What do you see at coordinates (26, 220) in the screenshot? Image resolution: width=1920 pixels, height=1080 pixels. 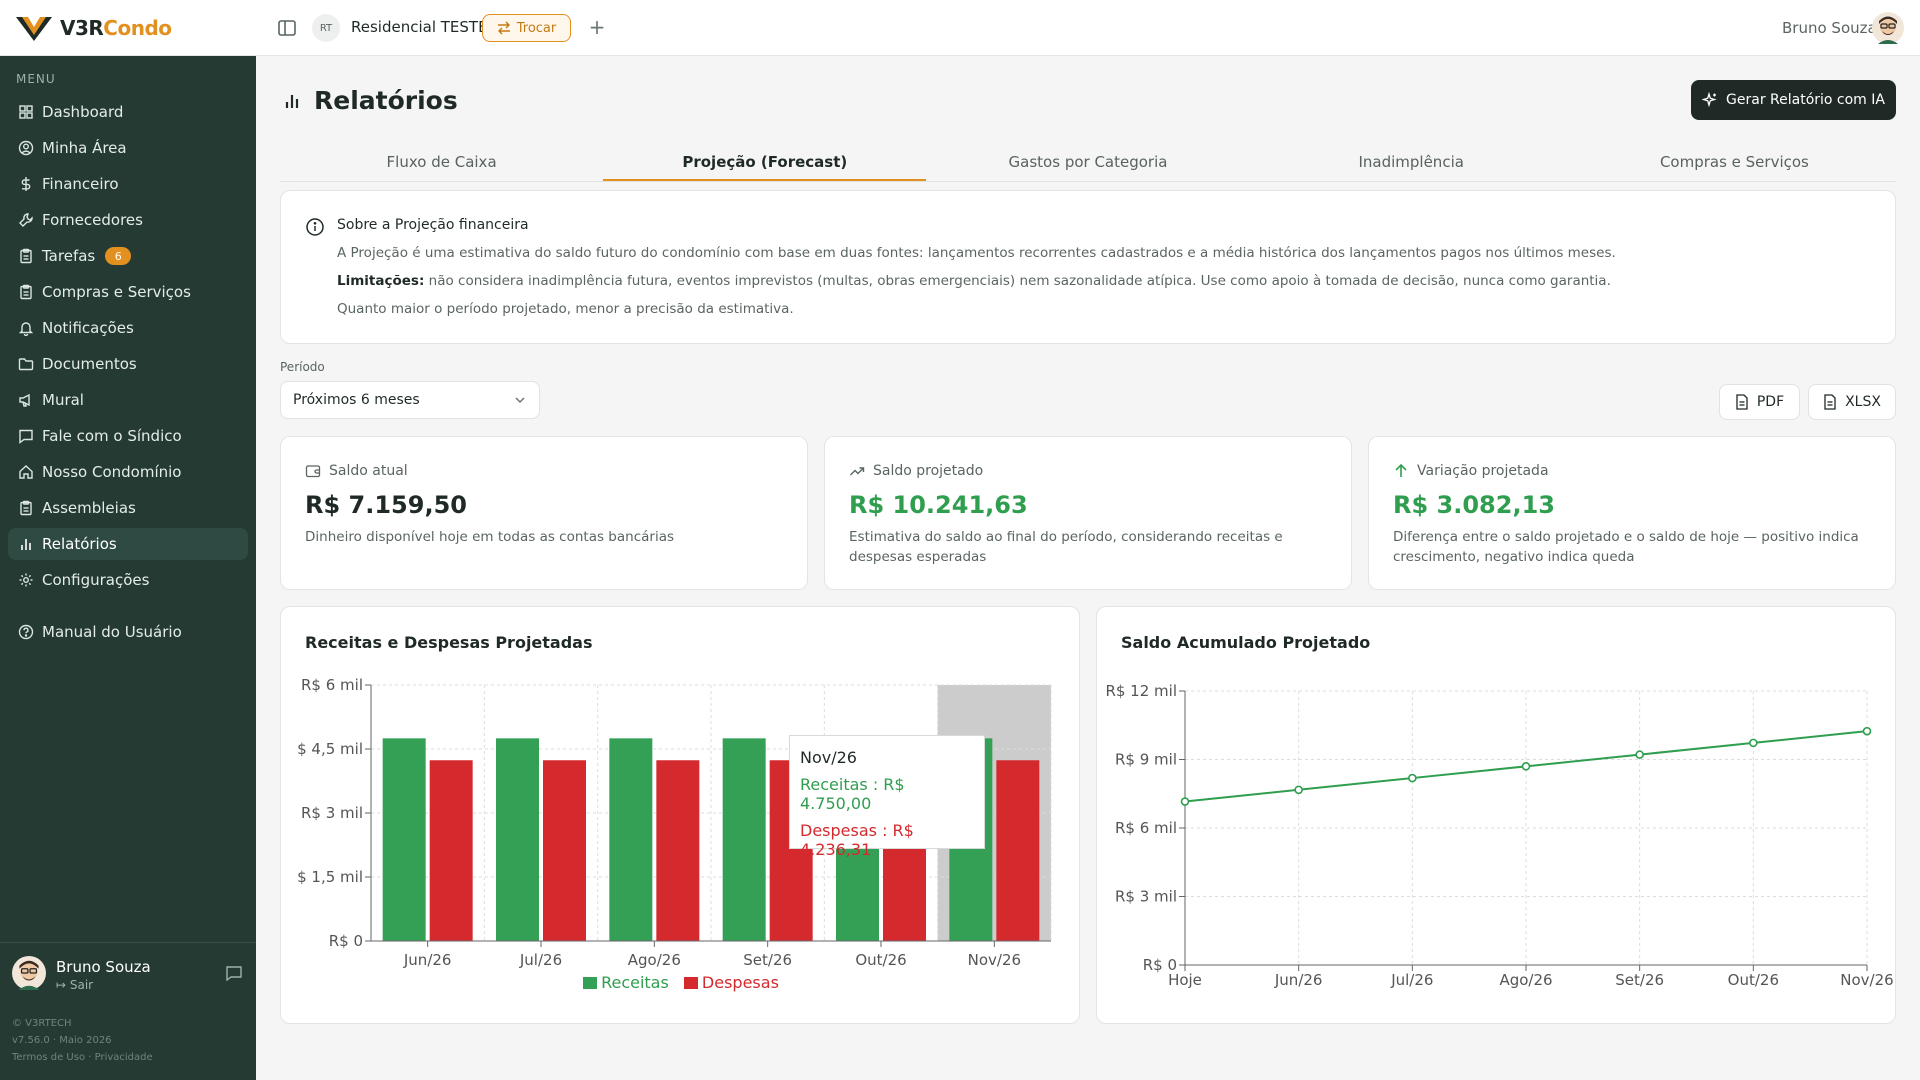 I see `wrench-icon` at bounding box center [26, 220].